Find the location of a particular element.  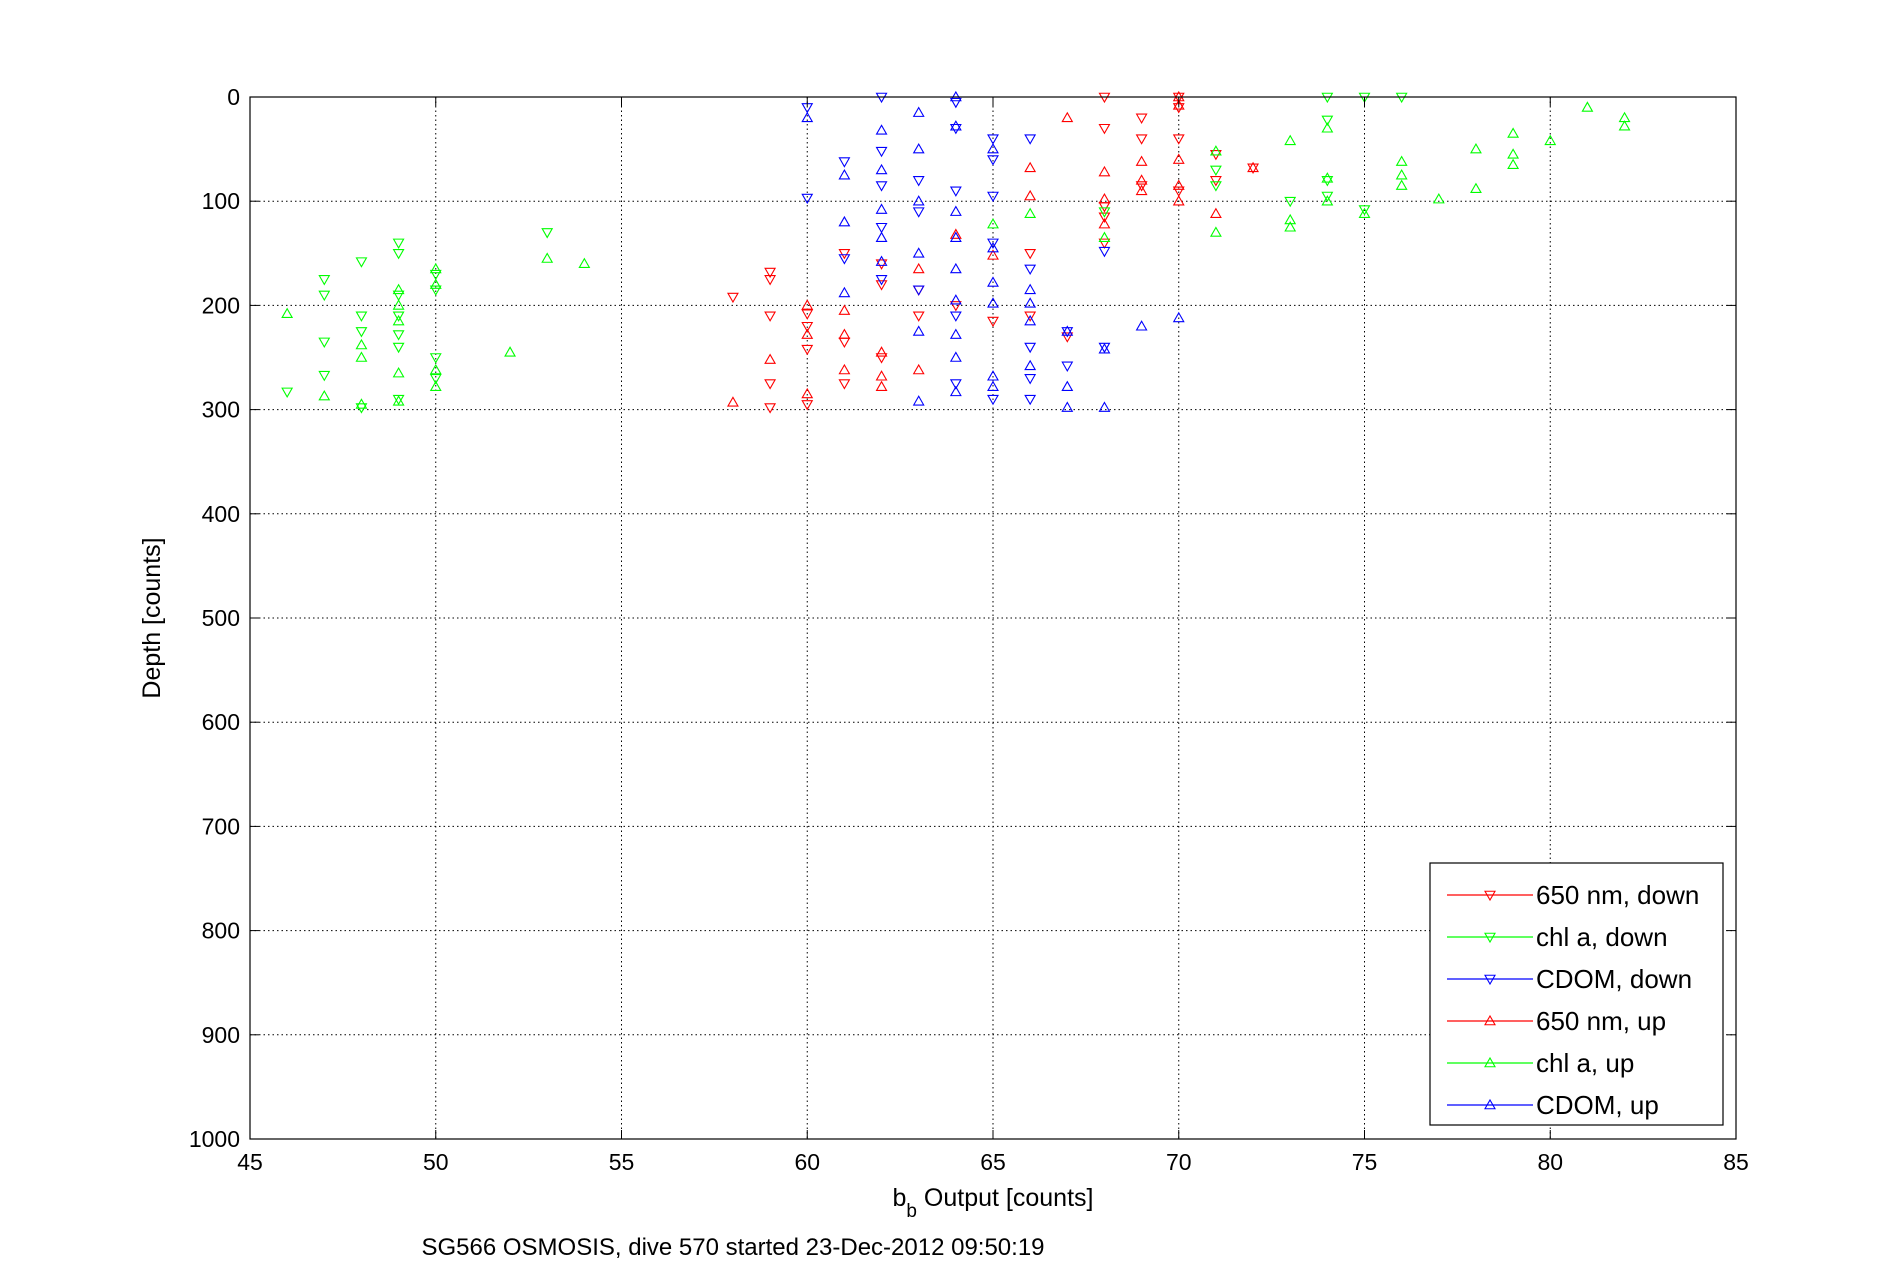

legend-label: CDOM, up is located at coordinates (1597, 1105).